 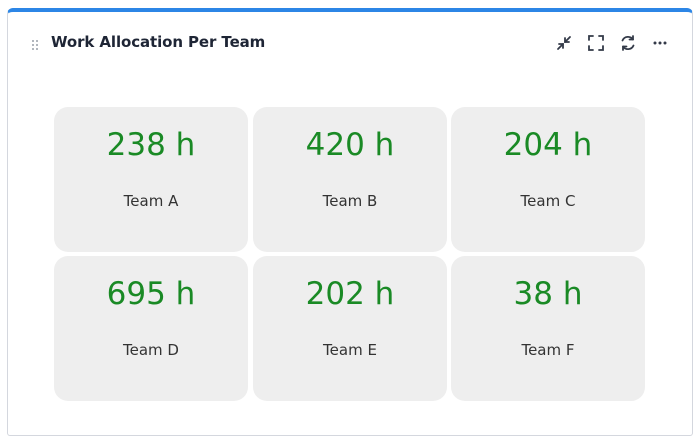 I want to click on collapse-button, so click(x=564, y=43).